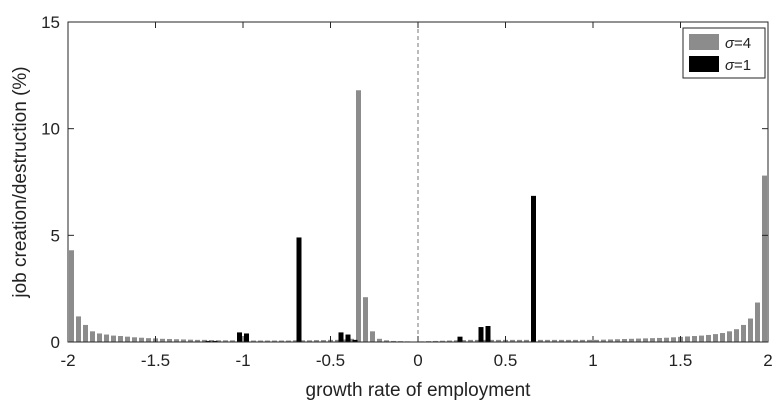 This screenshot has height=402, width=775. Describe the element at coordinates (419, 390) in the screenshot. I see `x-axis-label: growth rate of employment` at that location.